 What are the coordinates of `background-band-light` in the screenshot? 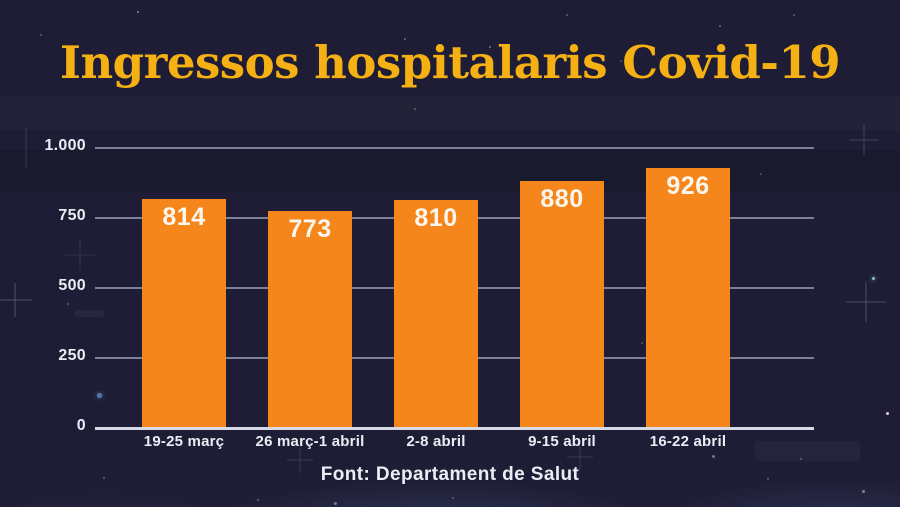 It's located at (450, 113).